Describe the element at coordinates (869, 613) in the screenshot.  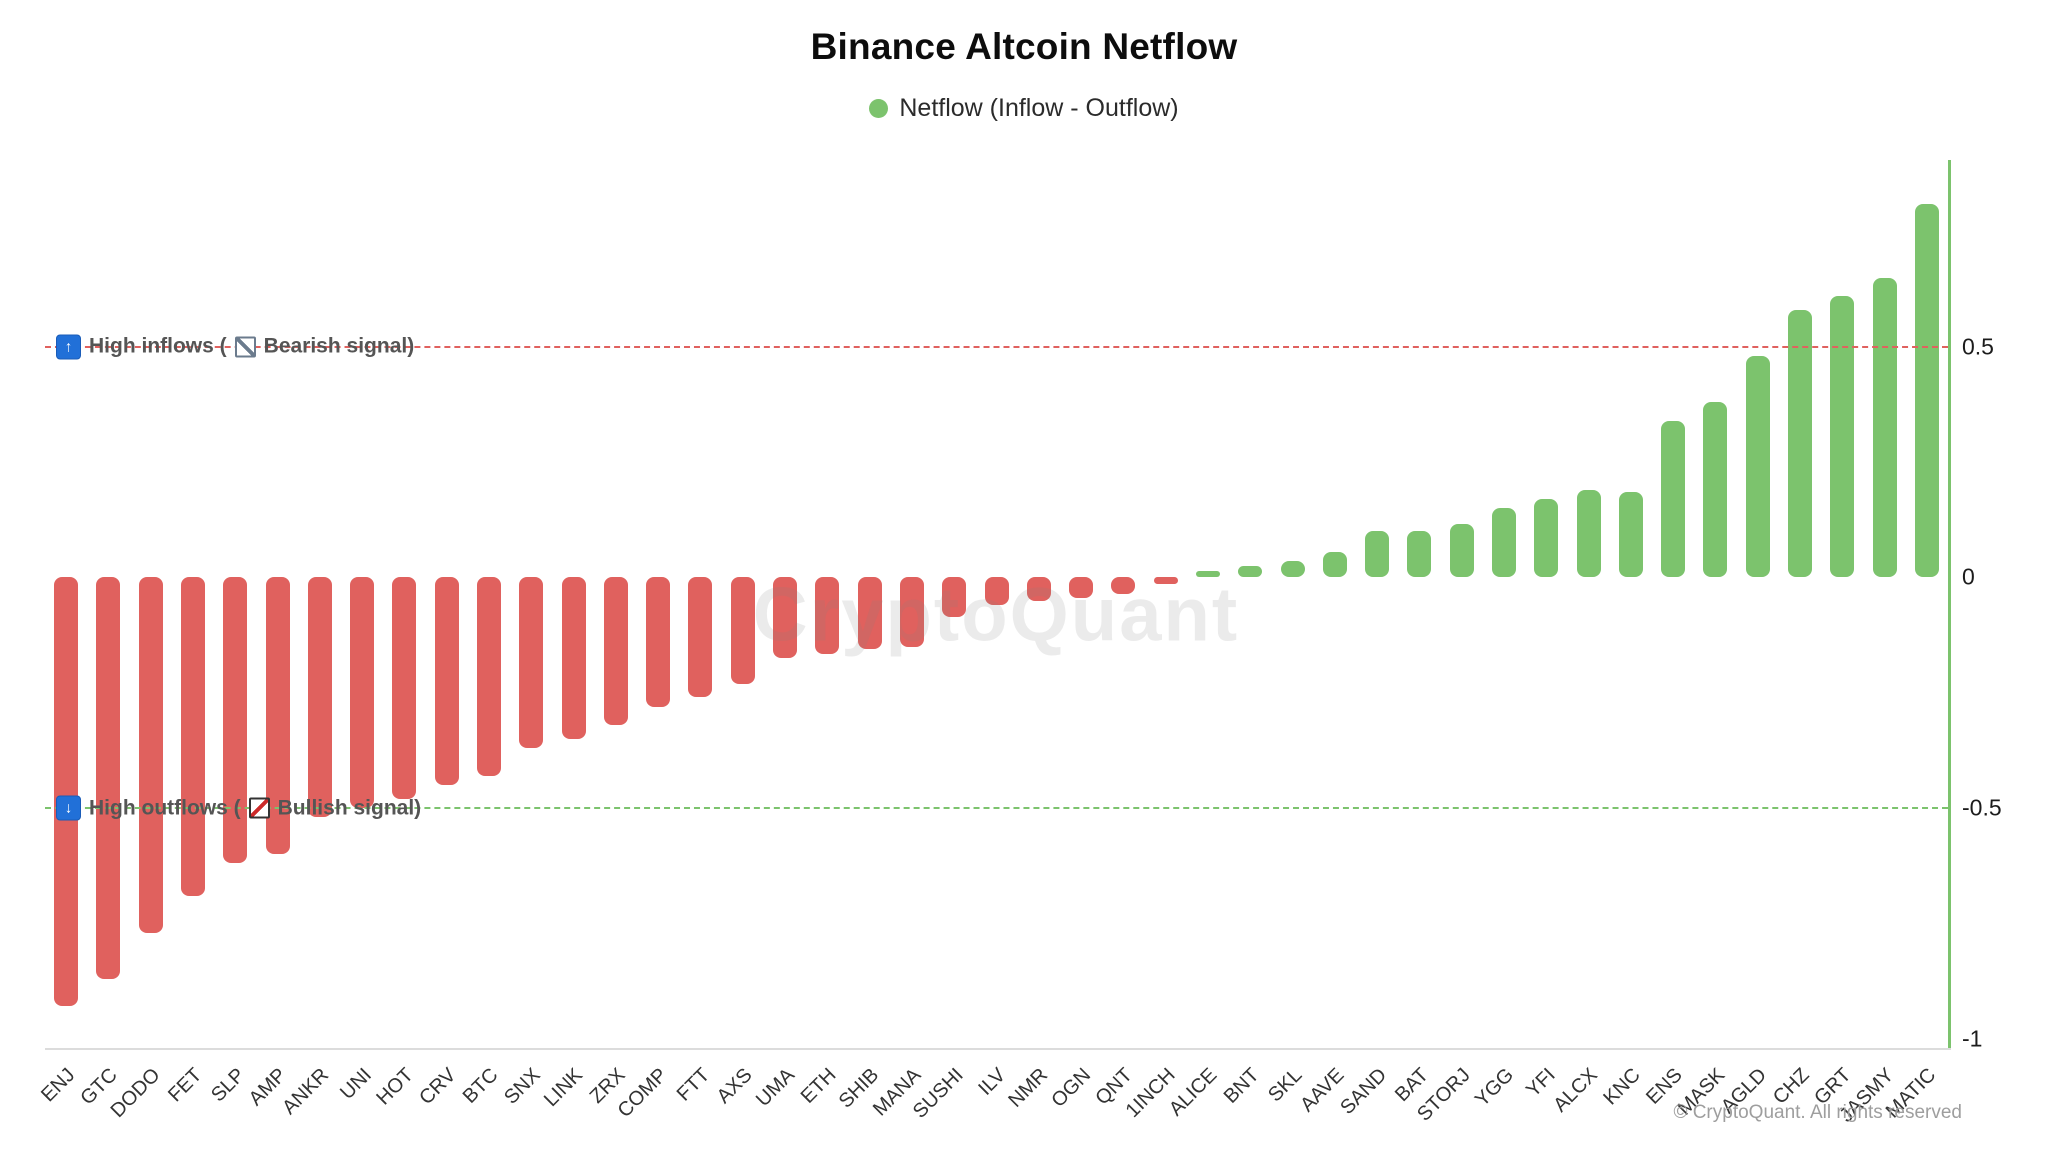
I see `bar-SHIB` at that location.